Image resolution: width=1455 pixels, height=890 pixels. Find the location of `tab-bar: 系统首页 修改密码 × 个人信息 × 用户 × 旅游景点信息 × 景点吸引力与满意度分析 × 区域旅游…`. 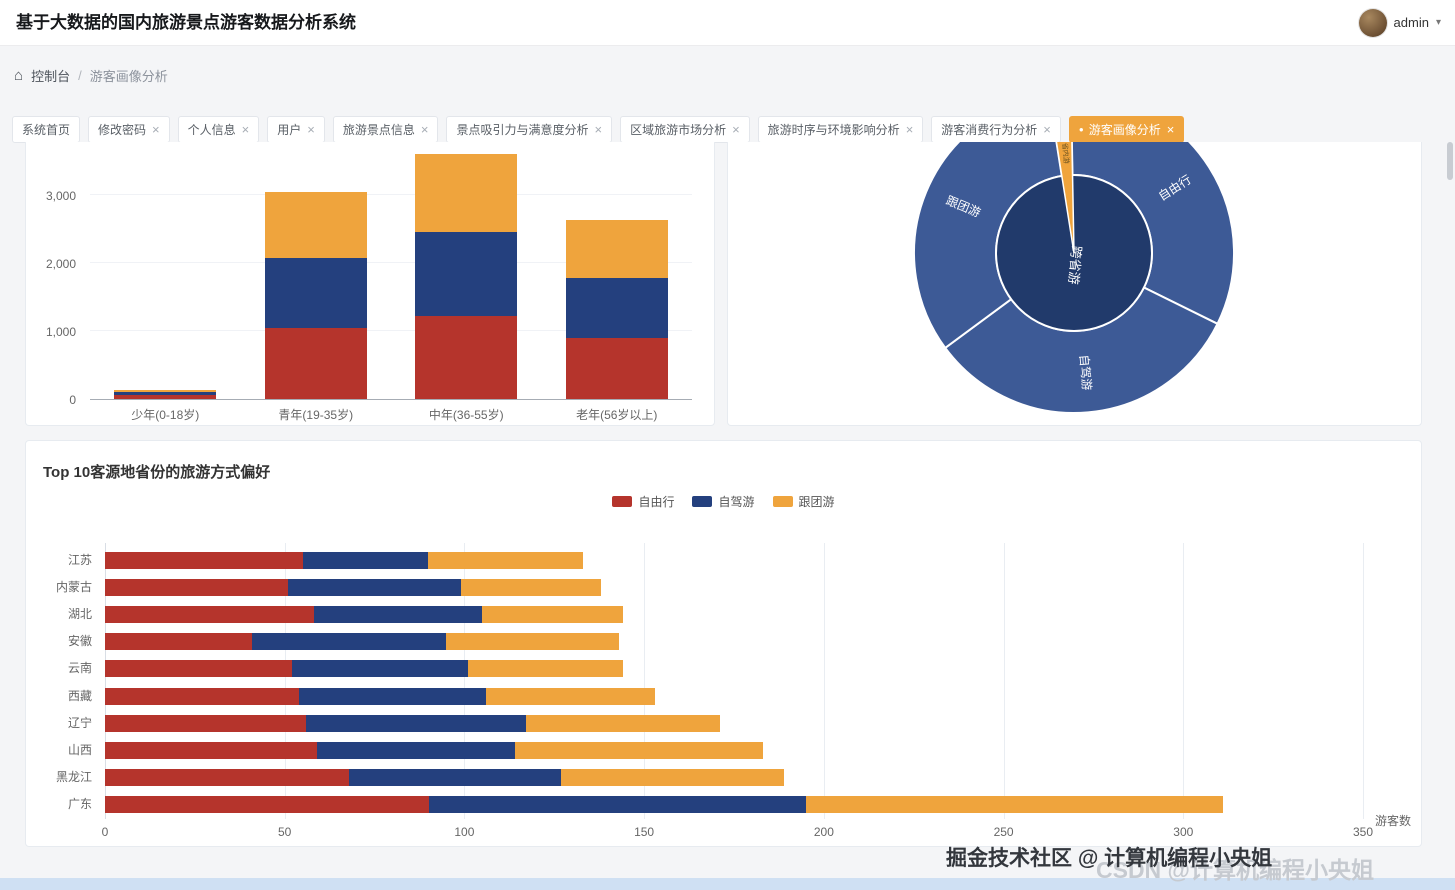

tab-bar: 系统首页 修改密码 × 个人信息 × 用户 × 旅游景点信息 × 景点吸引力与满意度分析 × 区域旅游… is located at coordinates (728, 129).